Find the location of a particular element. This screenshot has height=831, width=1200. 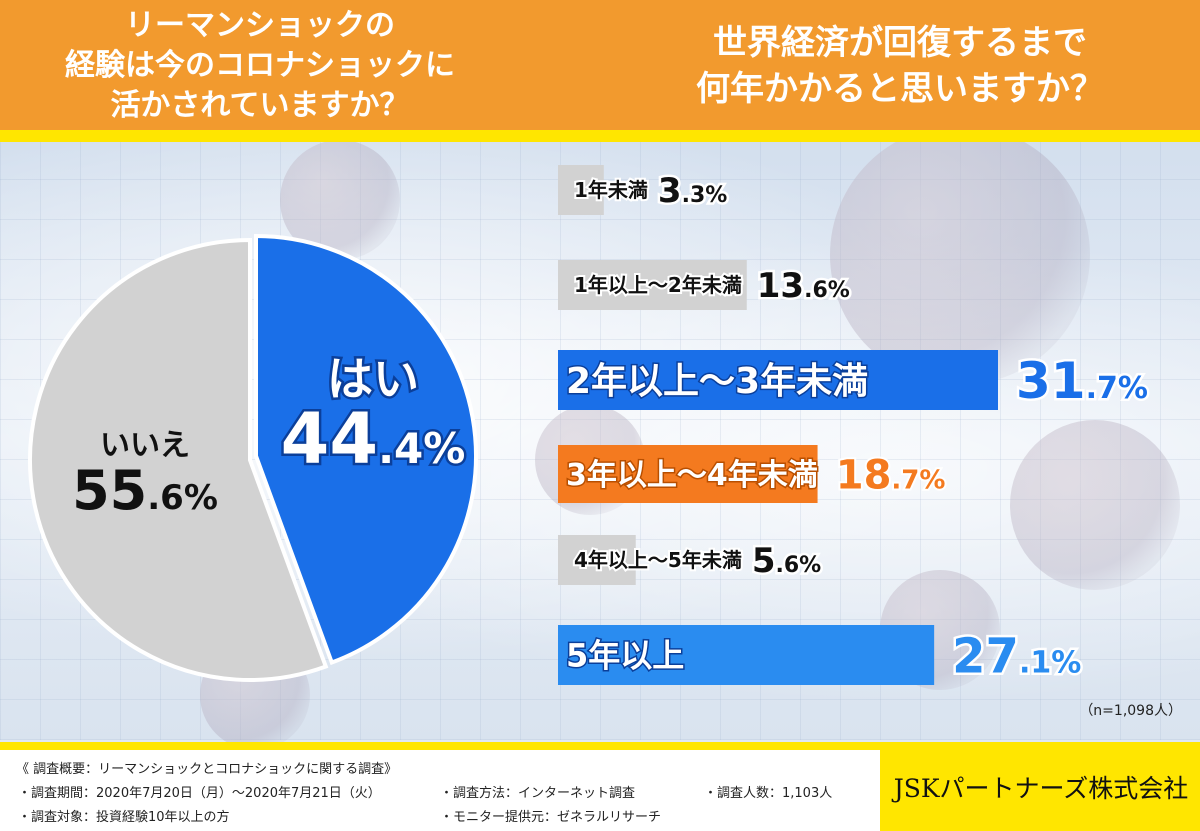

bar-category-label: 4年以上〜5年未満 is located at coordinates (658, 560).